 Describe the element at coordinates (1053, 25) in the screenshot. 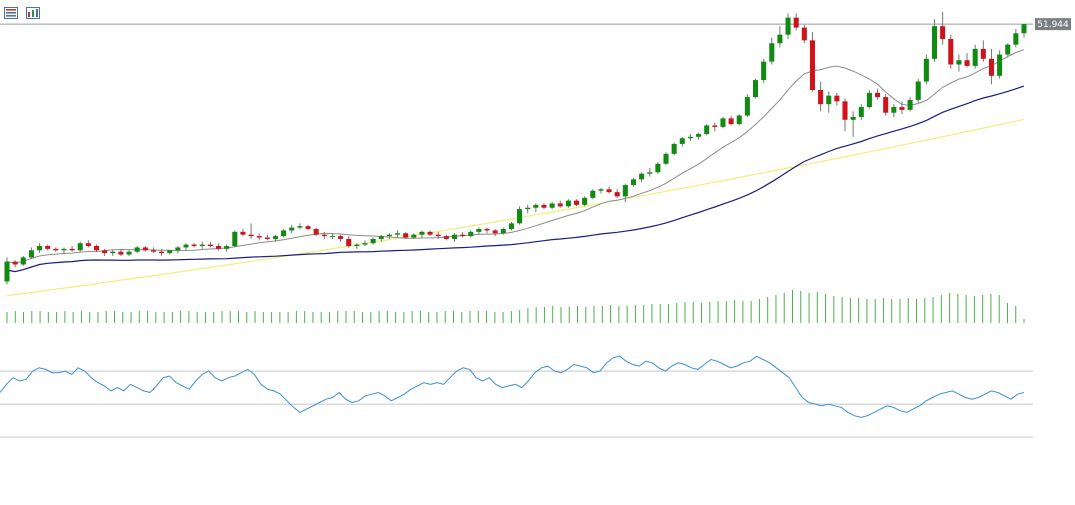

I see `price-label-text: 51.944` at that location.